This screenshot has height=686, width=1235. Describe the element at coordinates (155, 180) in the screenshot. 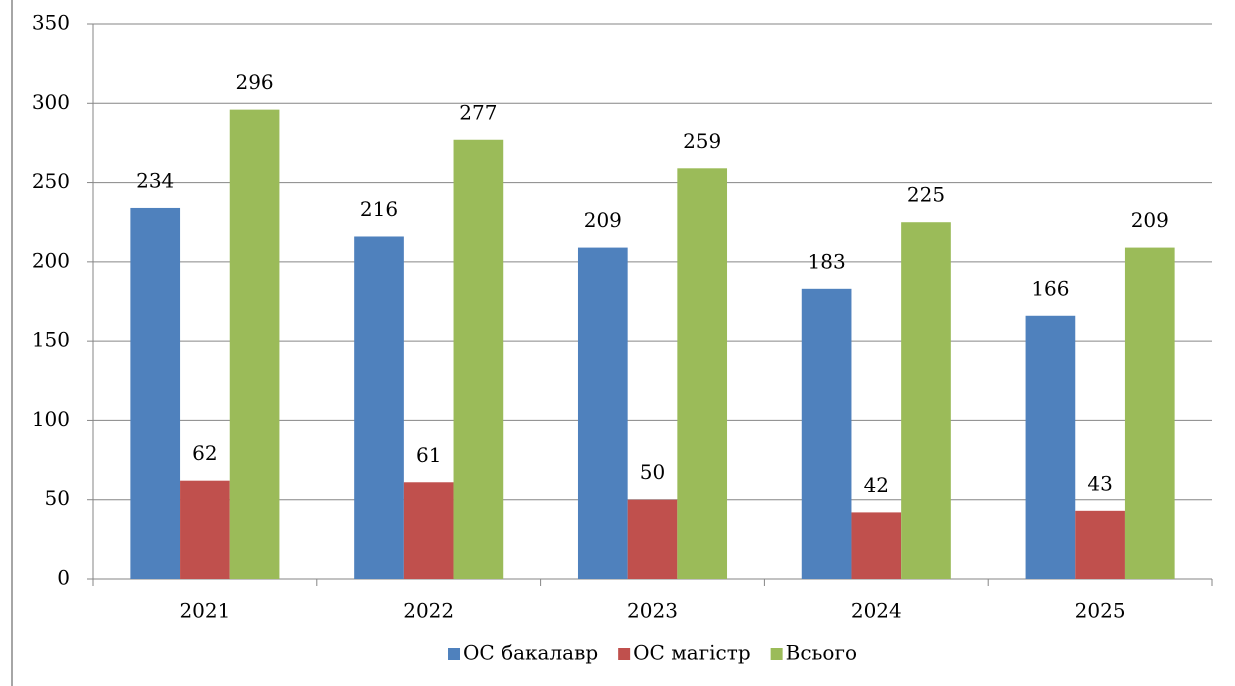

I see `data-label: 234` at that location.